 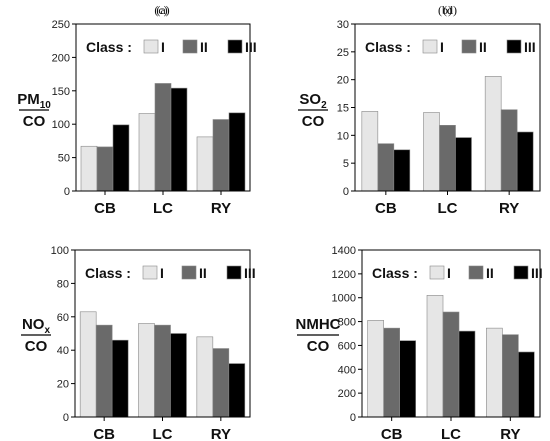 What do you see at coordinates (344, 275) in the screenshot?
I see `y-tick-label: 1200` at bounding box center [344, 275].